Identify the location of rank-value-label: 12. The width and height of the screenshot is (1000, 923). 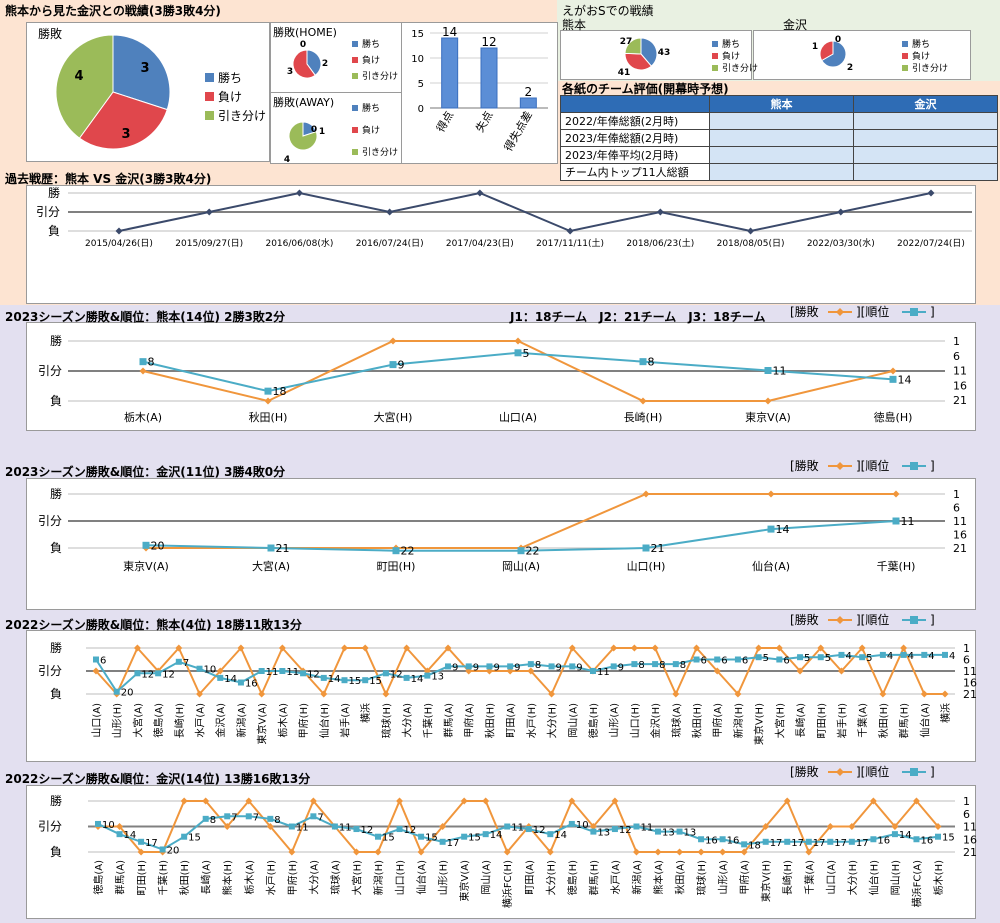
(396, 674).